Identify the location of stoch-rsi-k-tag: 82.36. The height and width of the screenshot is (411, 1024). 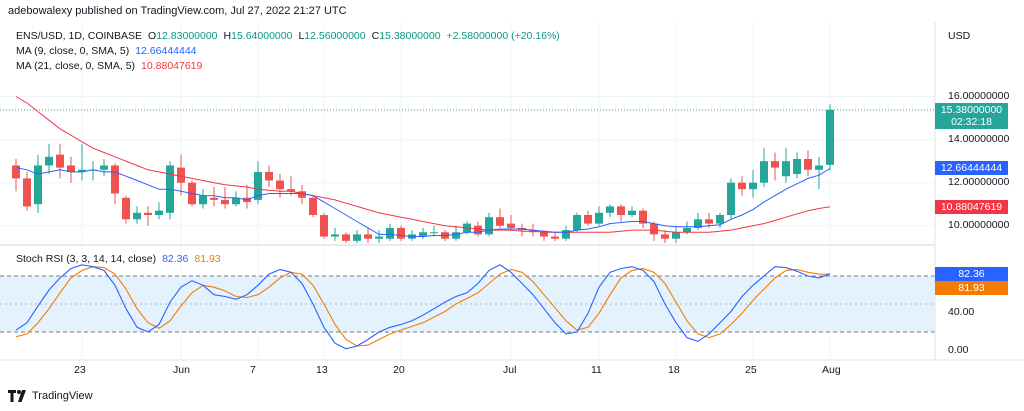
(971, 273).